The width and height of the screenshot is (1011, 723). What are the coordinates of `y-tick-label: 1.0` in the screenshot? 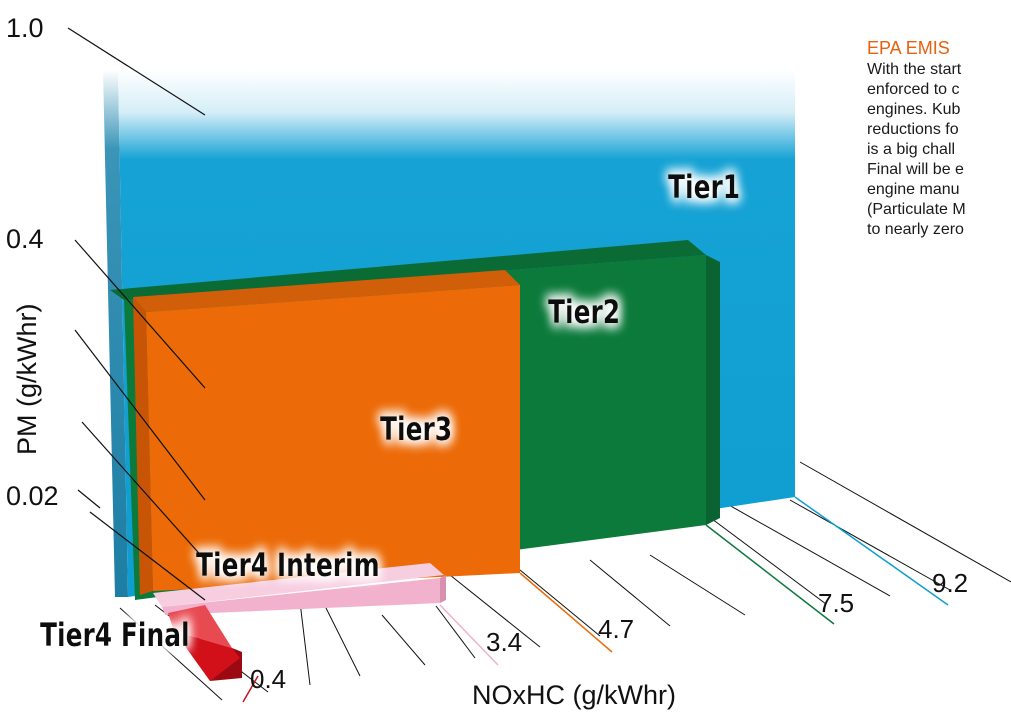 It's located at (25, 28).